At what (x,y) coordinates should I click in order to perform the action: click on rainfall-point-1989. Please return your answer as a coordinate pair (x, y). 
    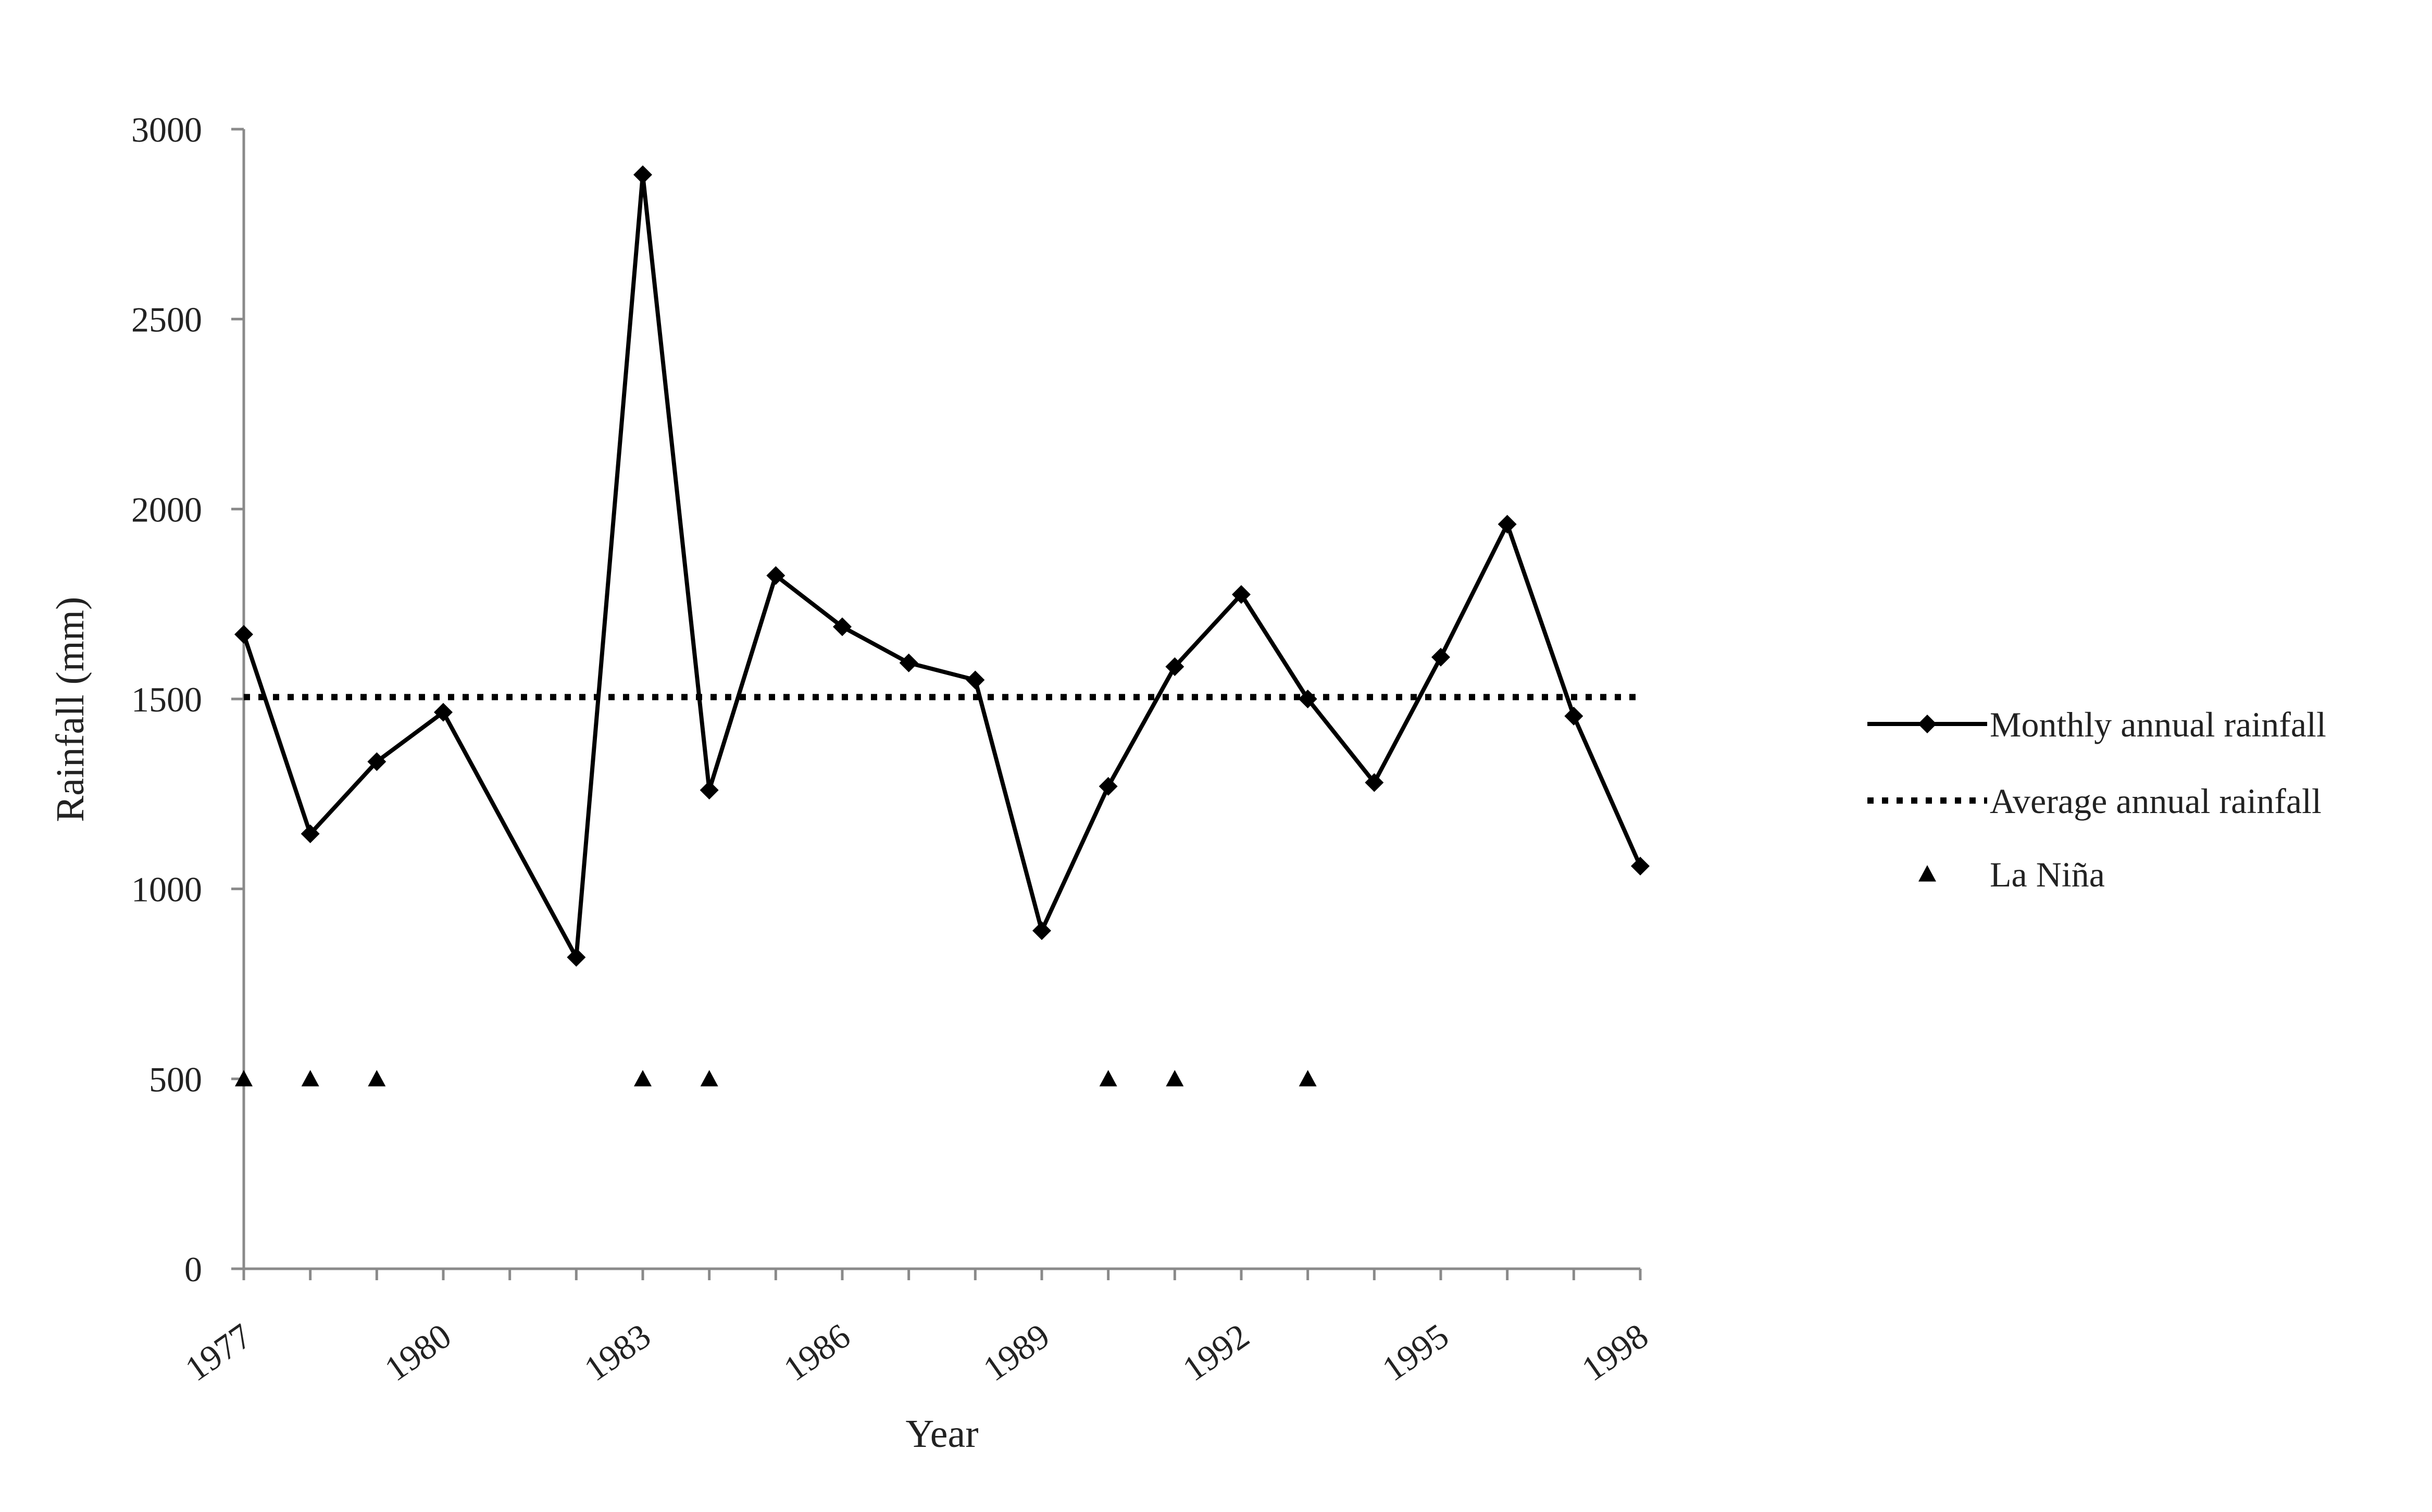
    Looking at the image, I should click on (1041, 930).